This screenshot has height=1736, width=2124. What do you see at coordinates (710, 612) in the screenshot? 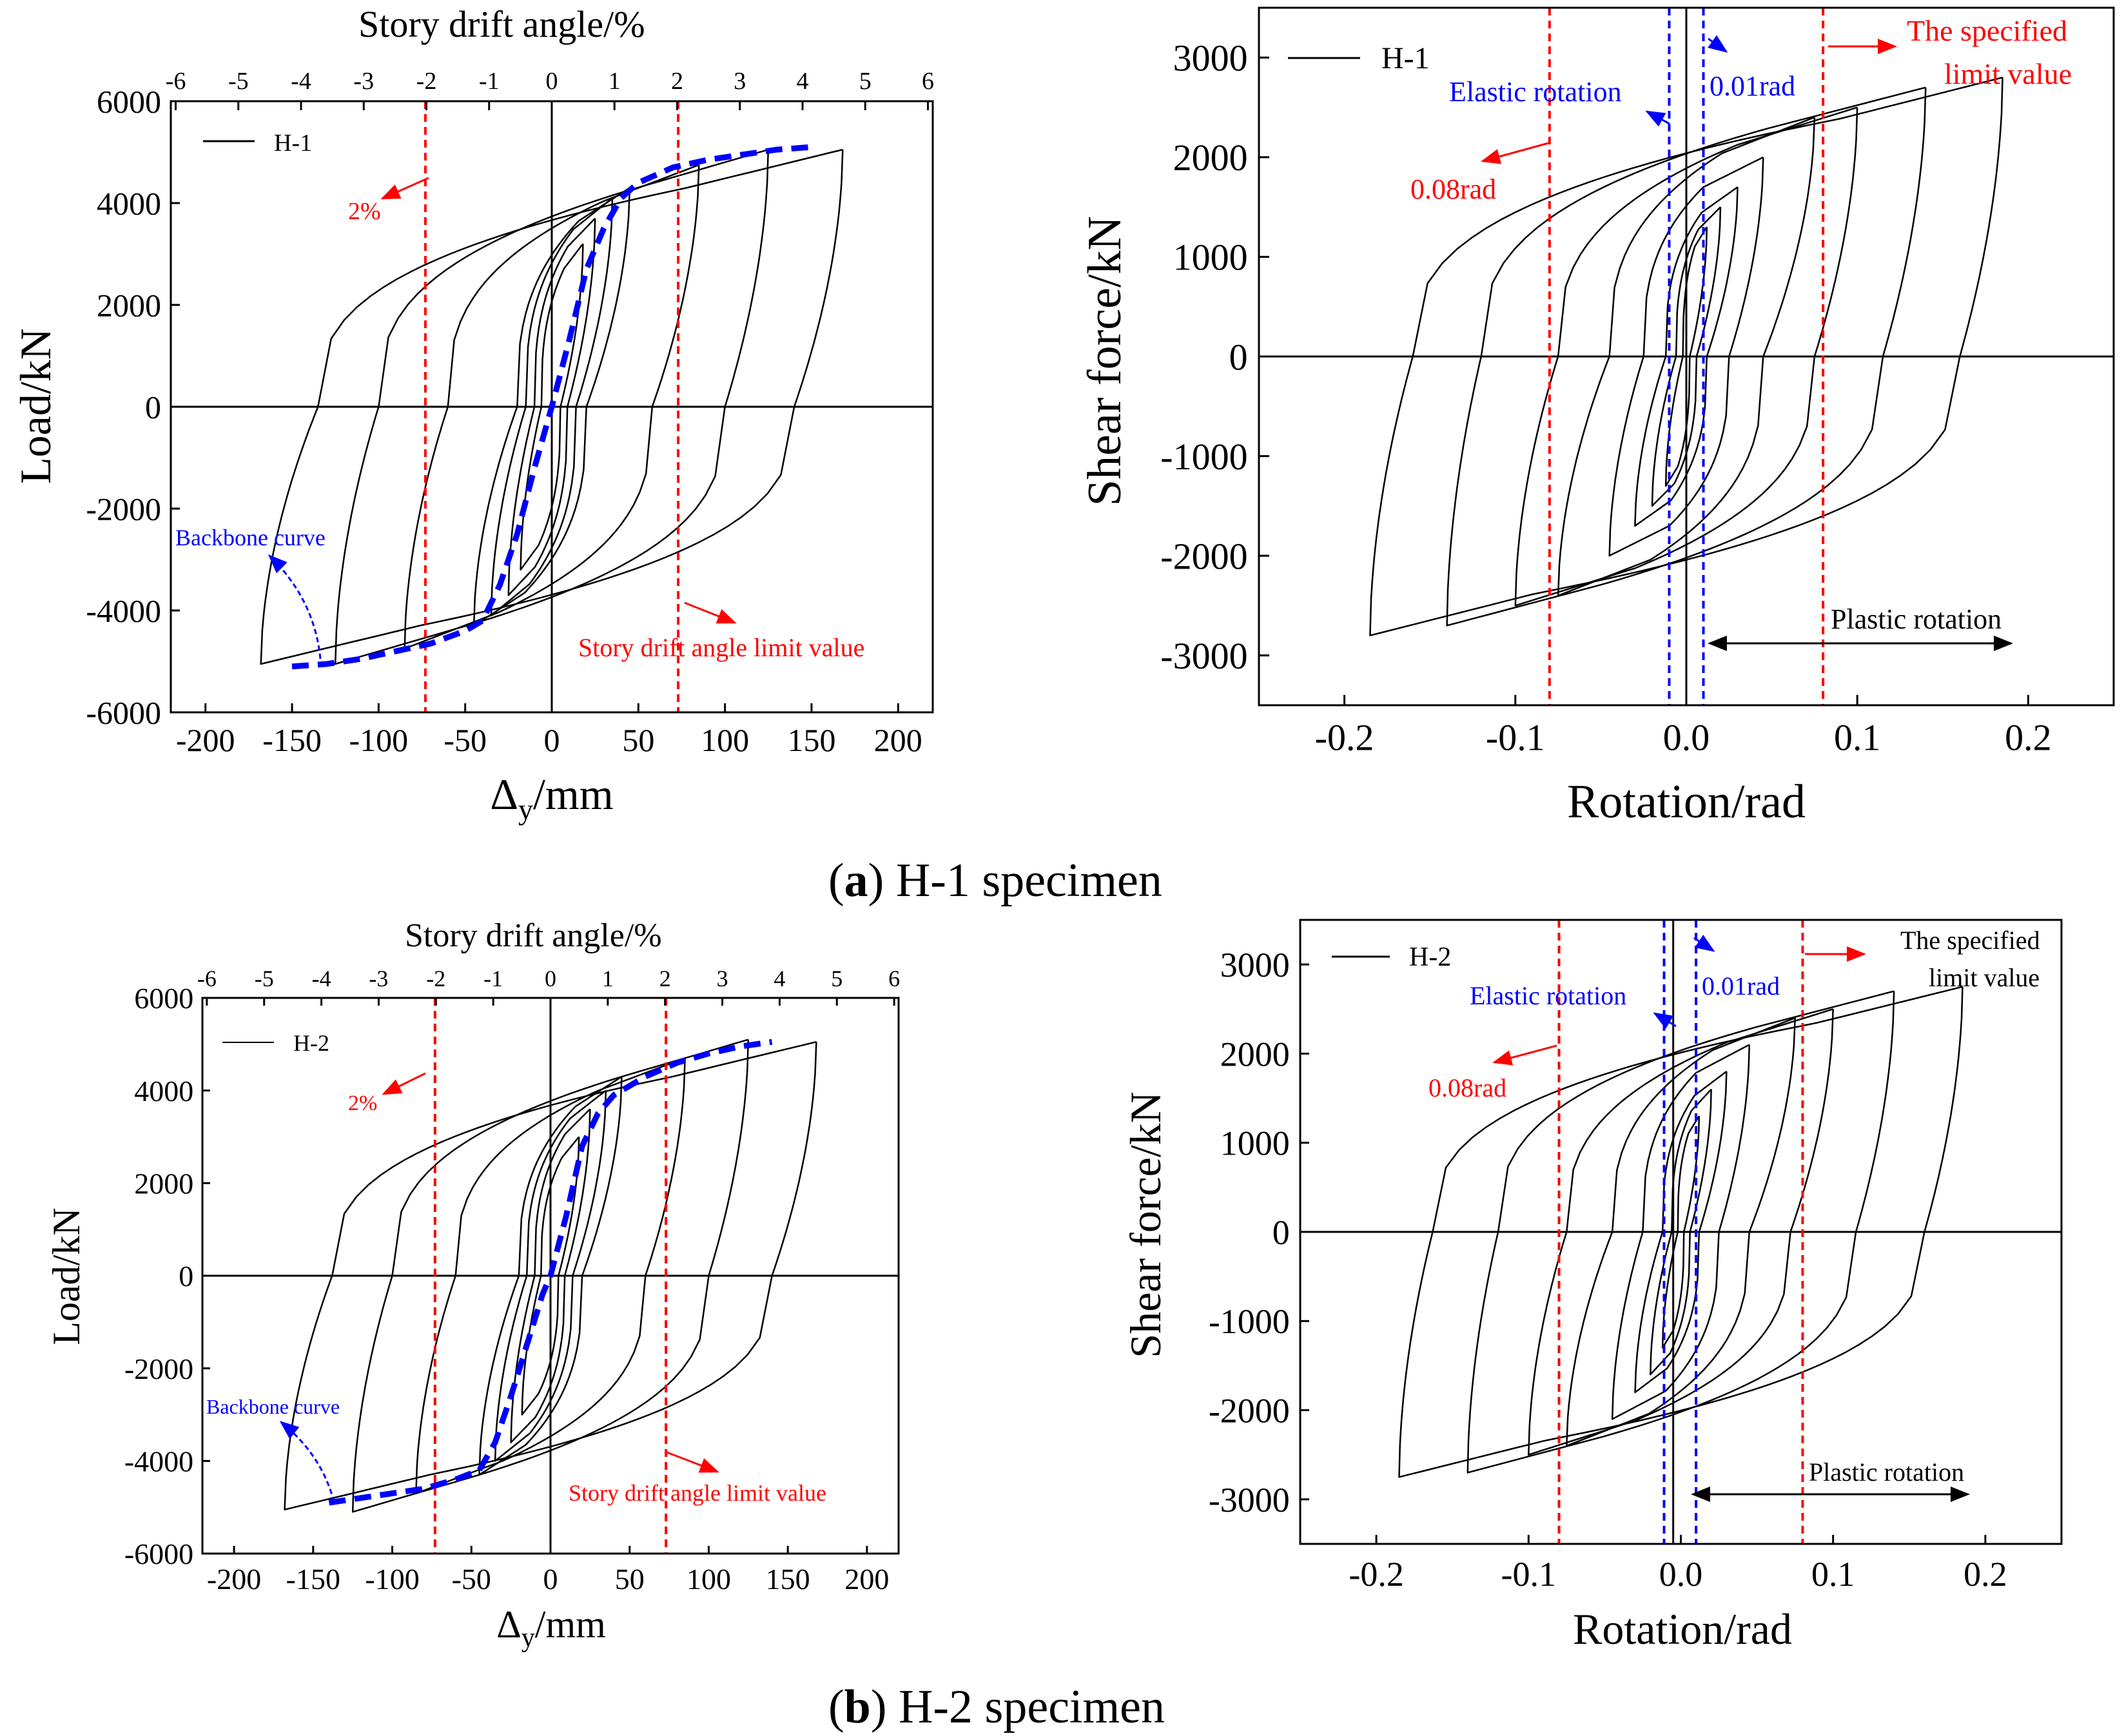
I see `story-drift-arrow` at bounding box center [710, 612].